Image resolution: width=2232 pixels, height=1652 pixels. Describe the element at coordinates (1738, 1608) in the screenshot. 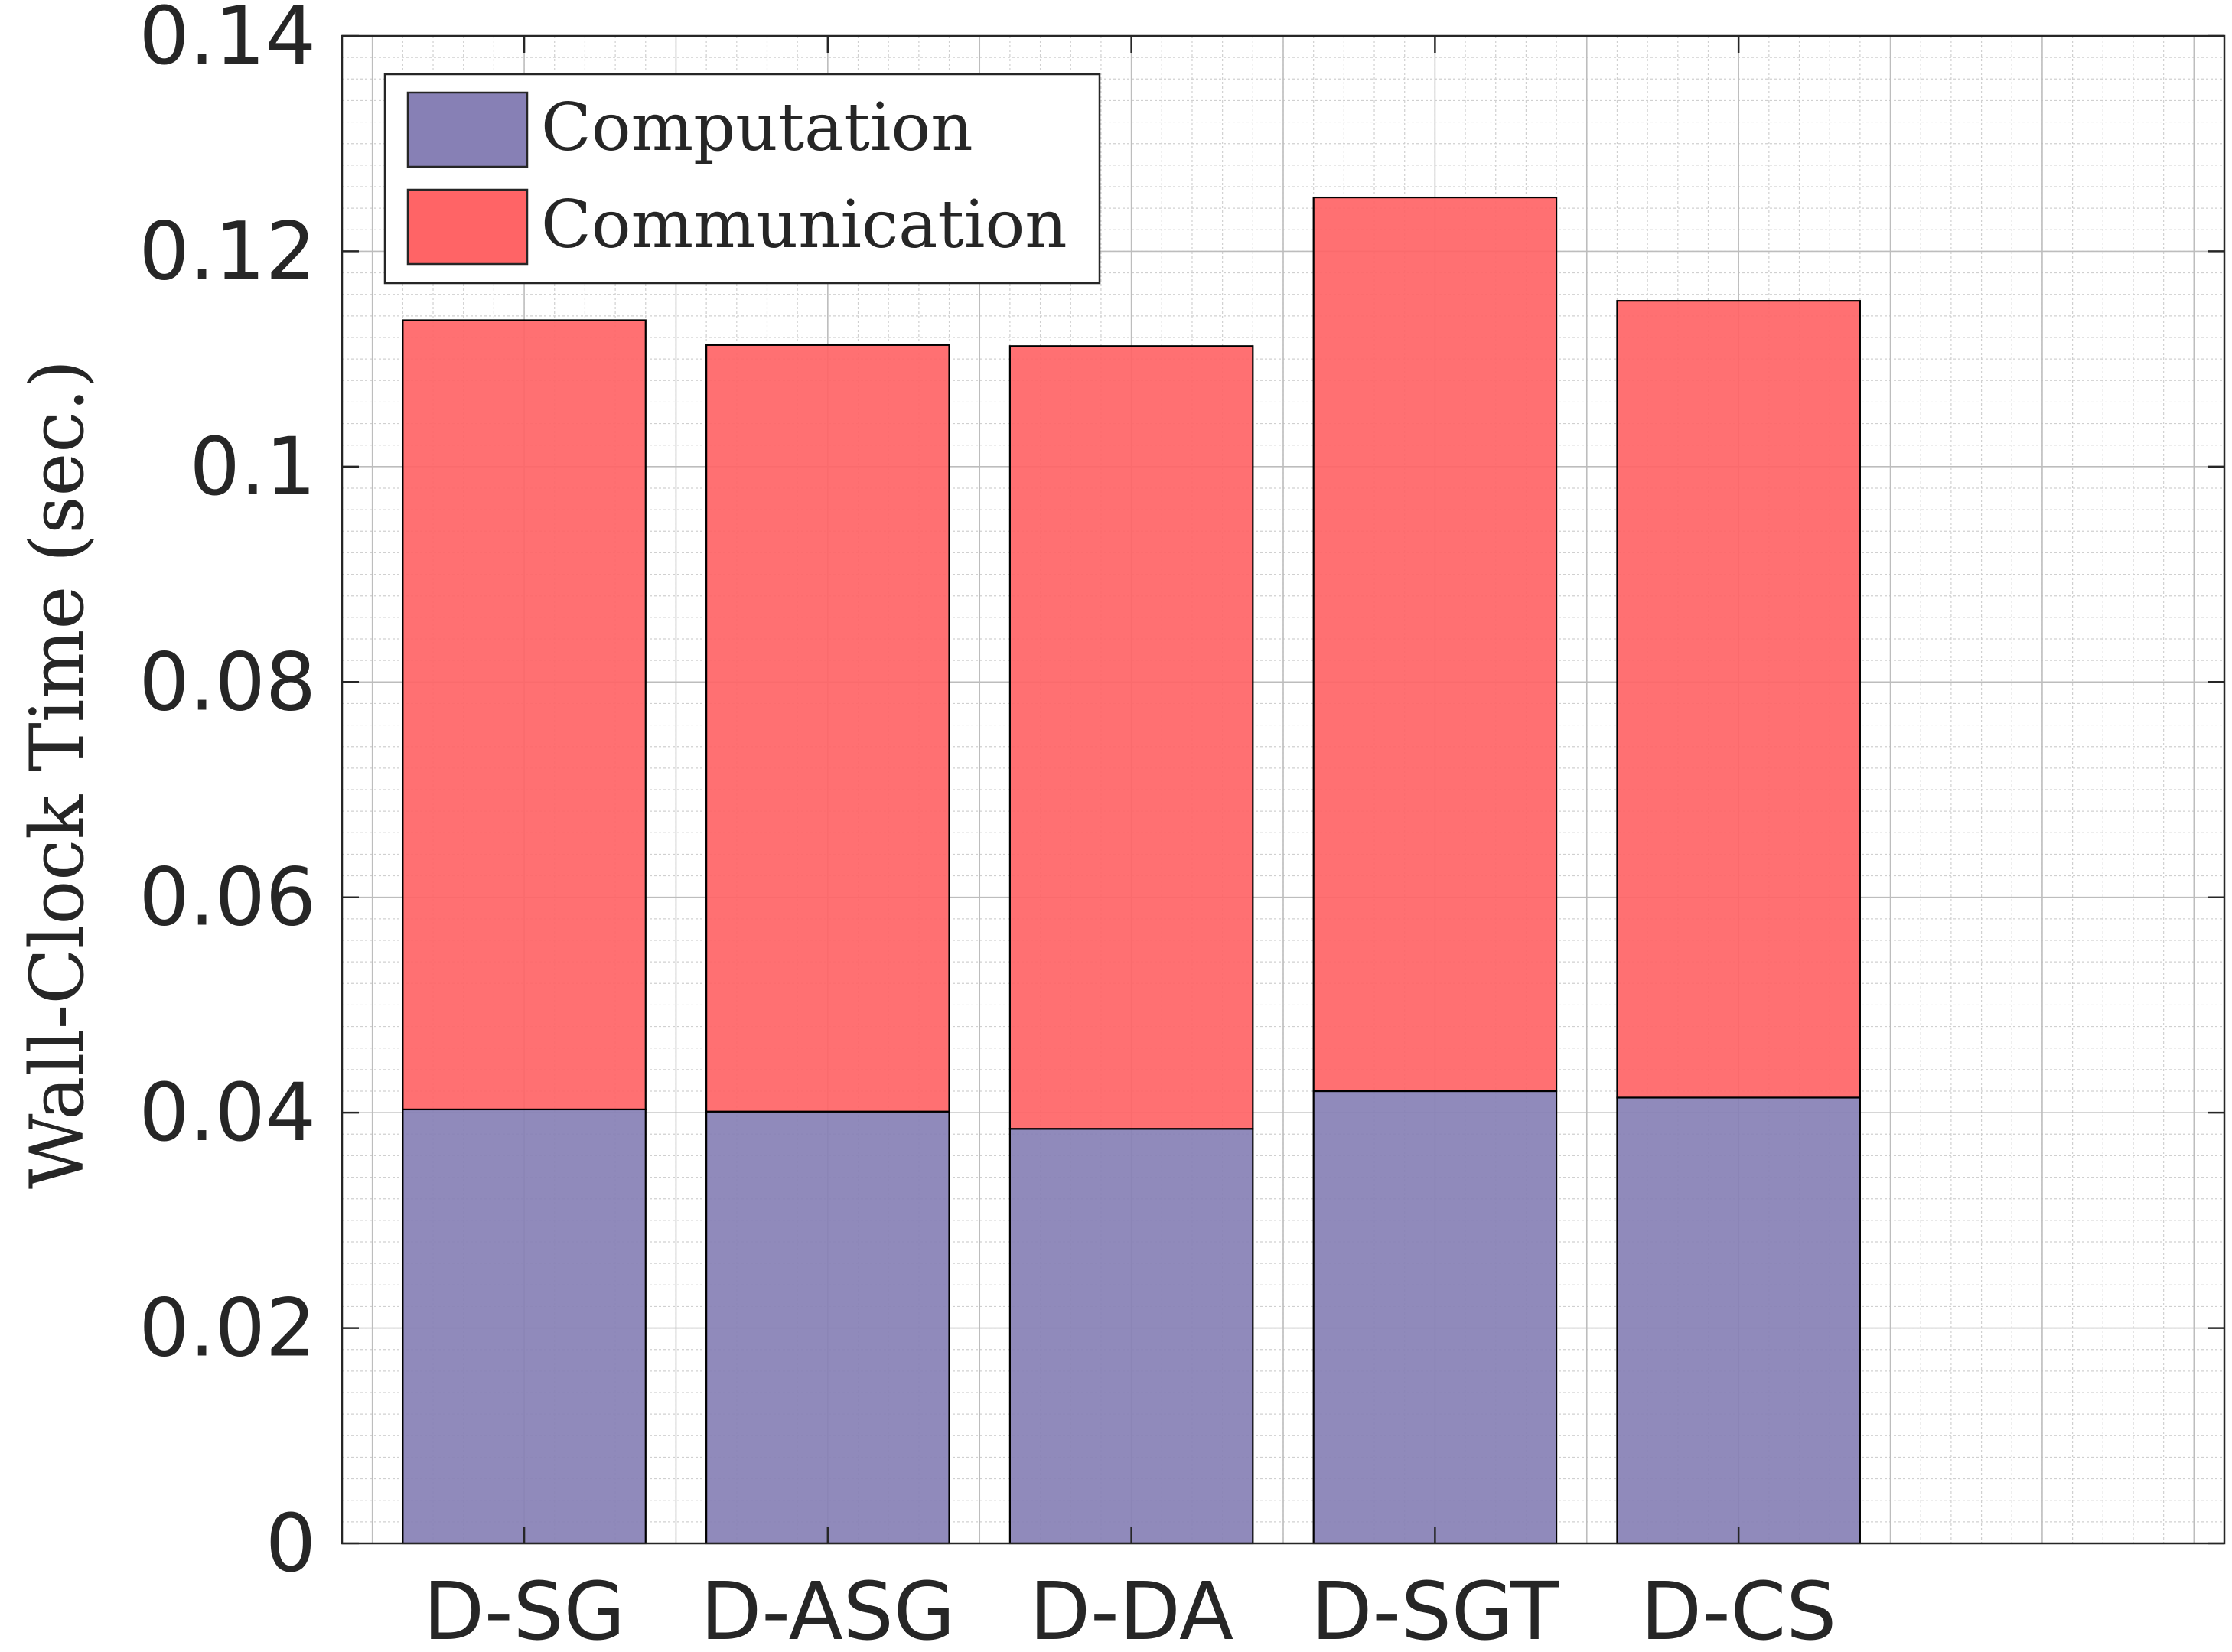

I see `x-tick-label: D-CS` at that location.